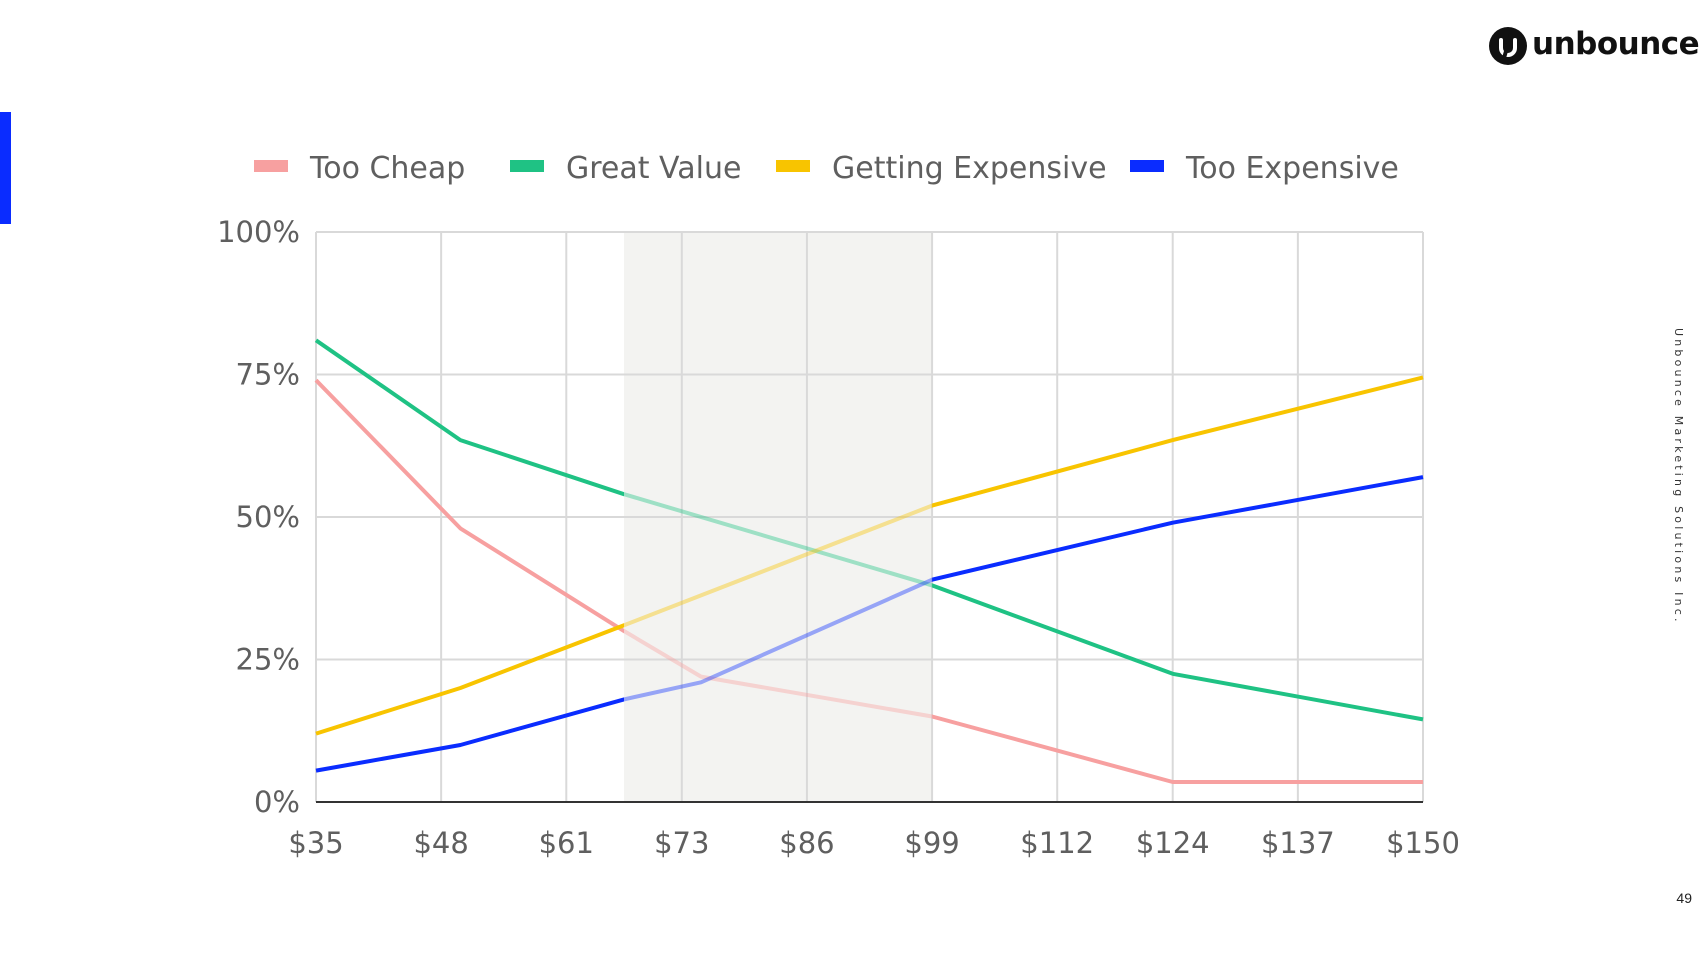 This screenshot has height=962, width=1700. Describe the element at coordinates (1423, 843) in the screenshot. I see `x-tick-label: $150` at that location.